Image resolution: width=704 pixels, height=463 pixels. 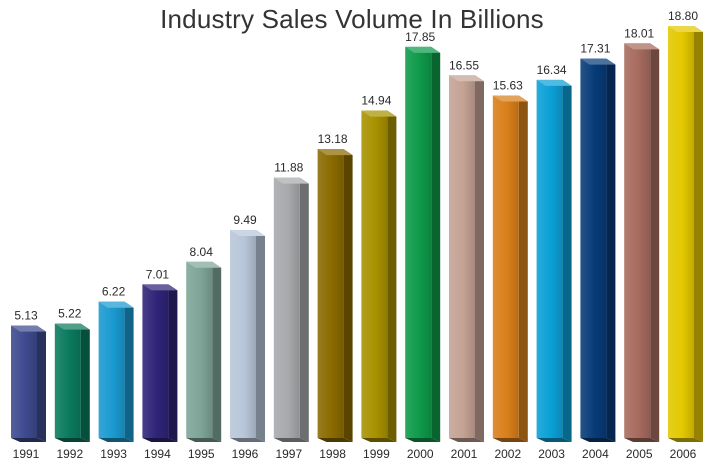 I want to click on bar-value-label: 11.88, so click(x=288, y=168).